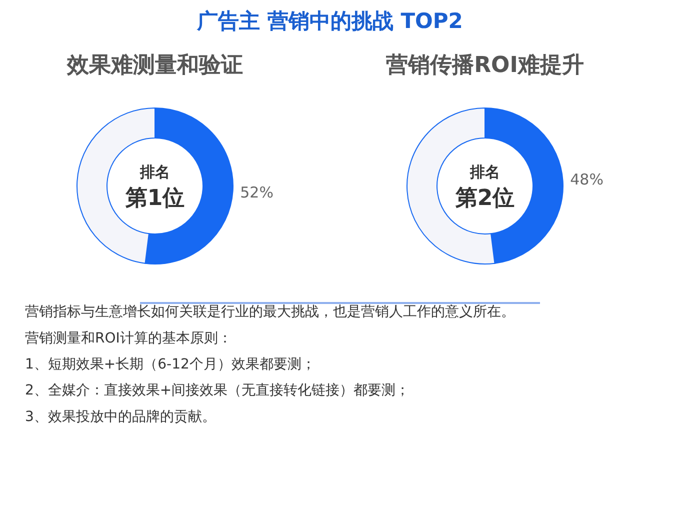  Describe the element at coordinates (484, 65) in the screenshot. I see `chart-title: 营销传播ROI难提升` at that location.